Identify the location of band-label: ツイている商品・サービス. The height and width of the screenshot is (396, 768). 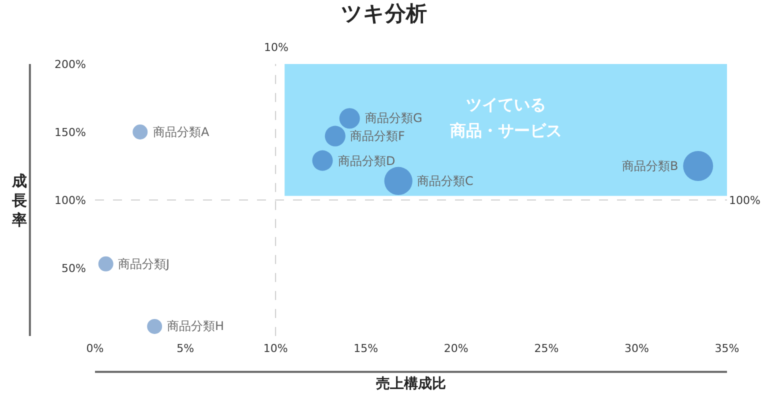
(505, 117).